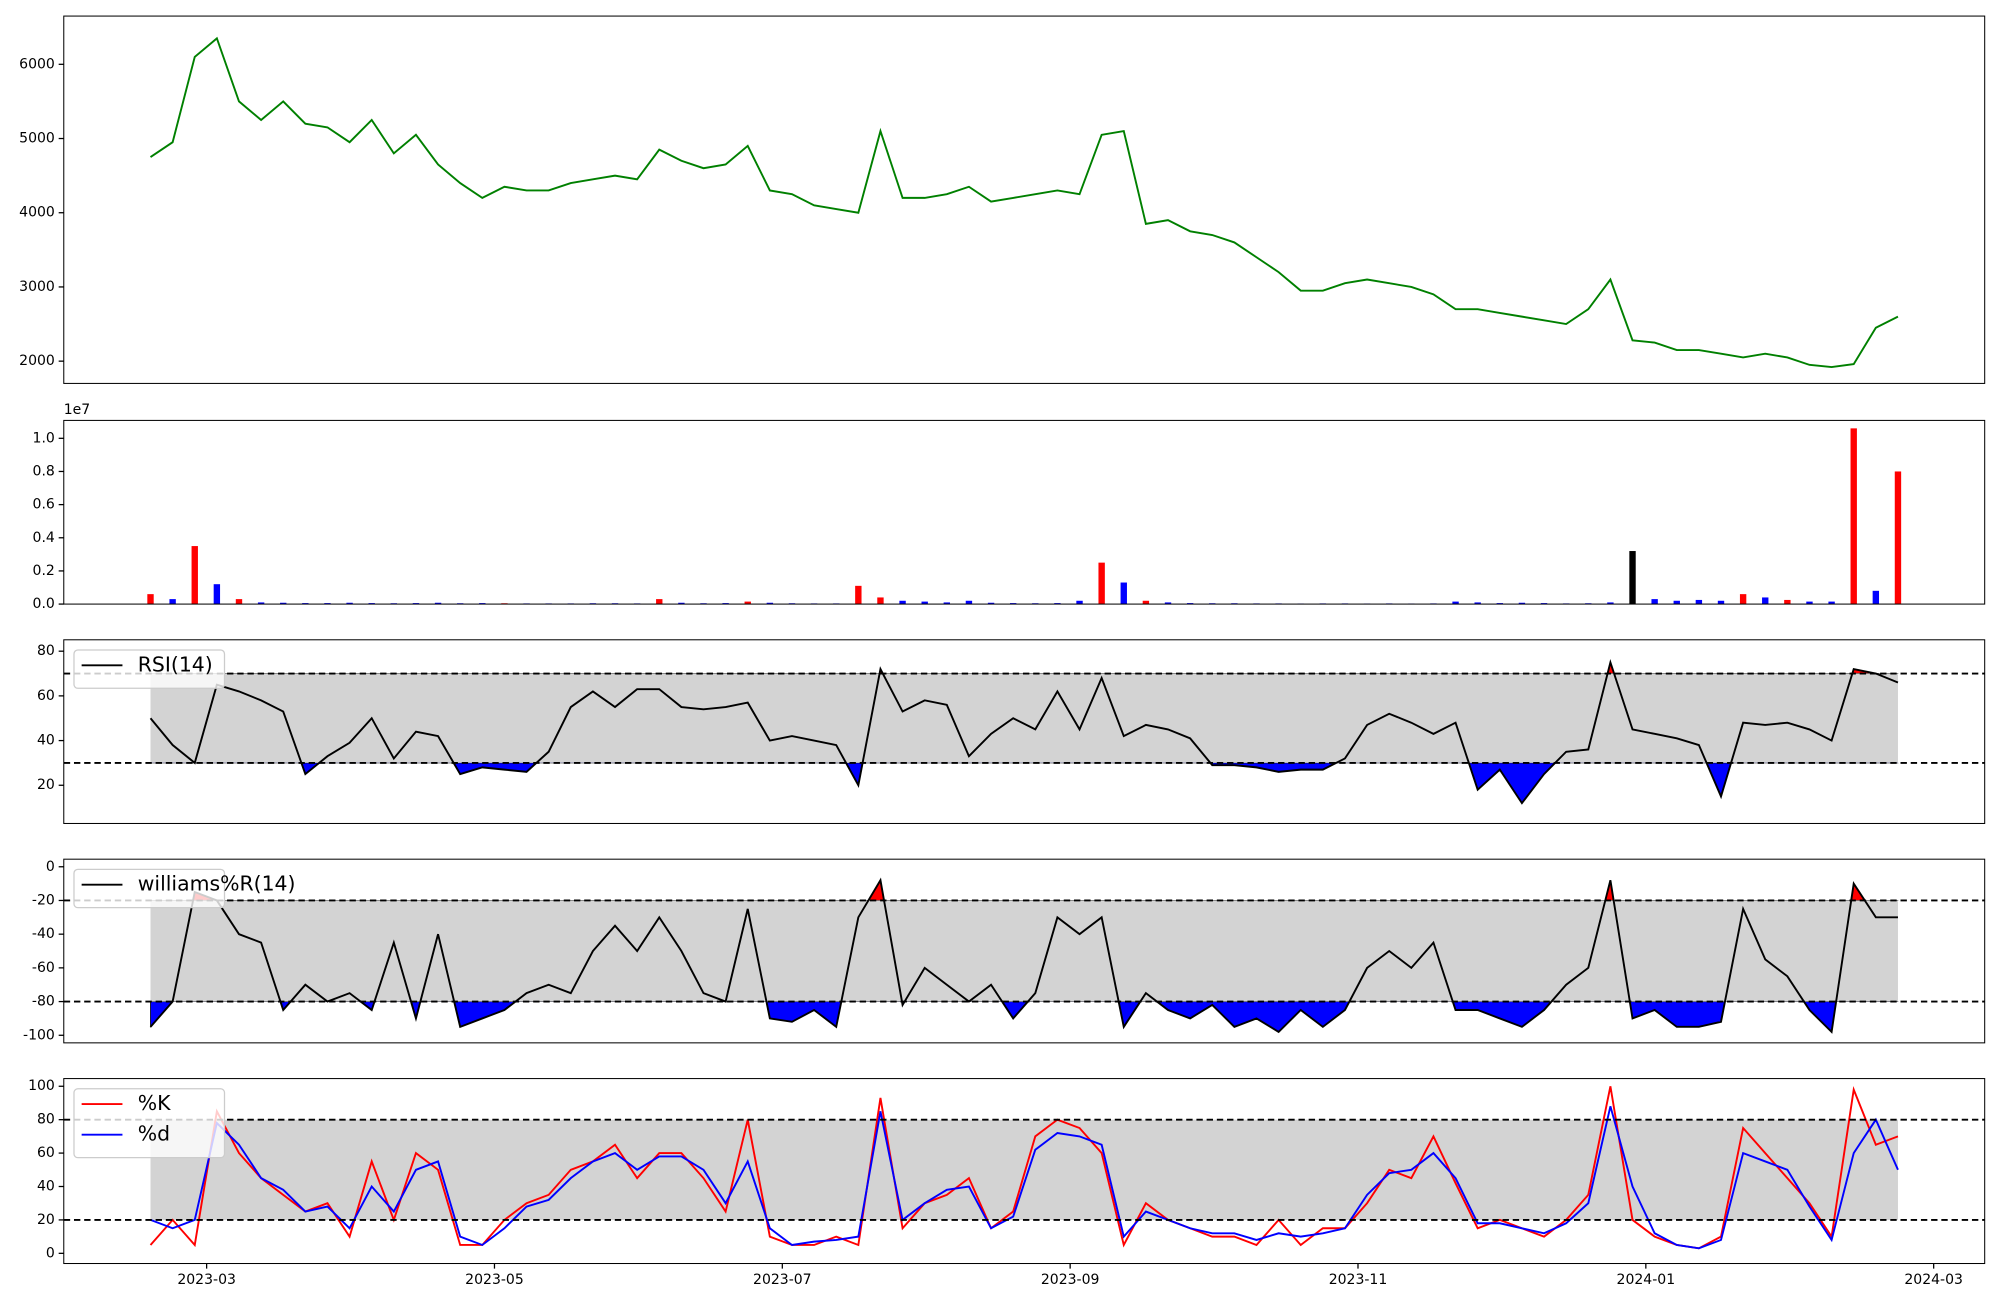 The height and width of the screenshot is (1300, 2000). I want to click on y-tick-label: -100, so click(39, 1035).